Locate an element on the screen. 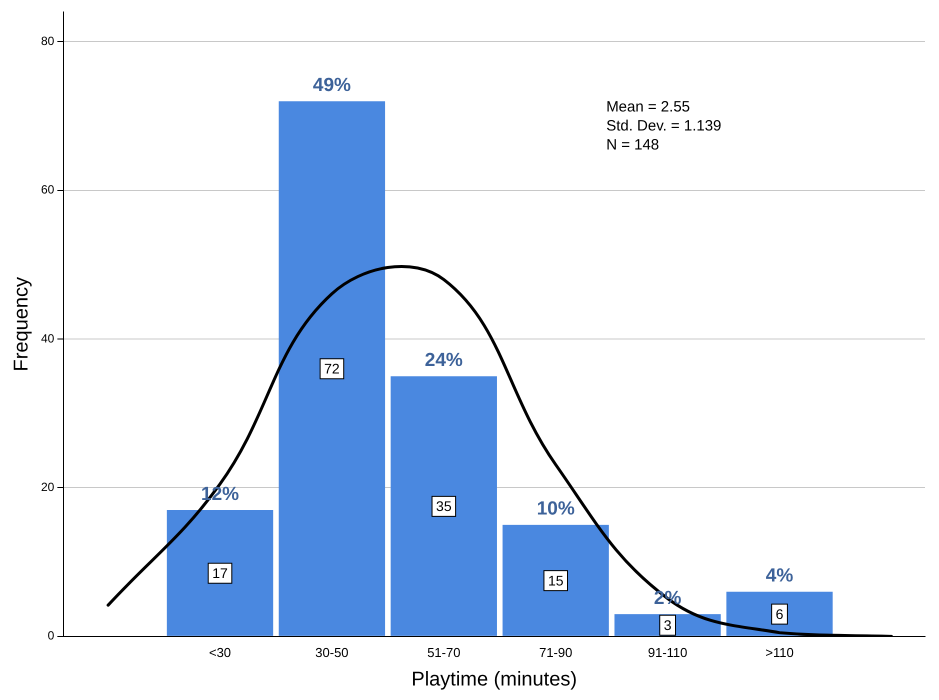 Image resolution: width=939 pixels, height=700 pixels. data-label: 3 is located at coordinates (668, 625).